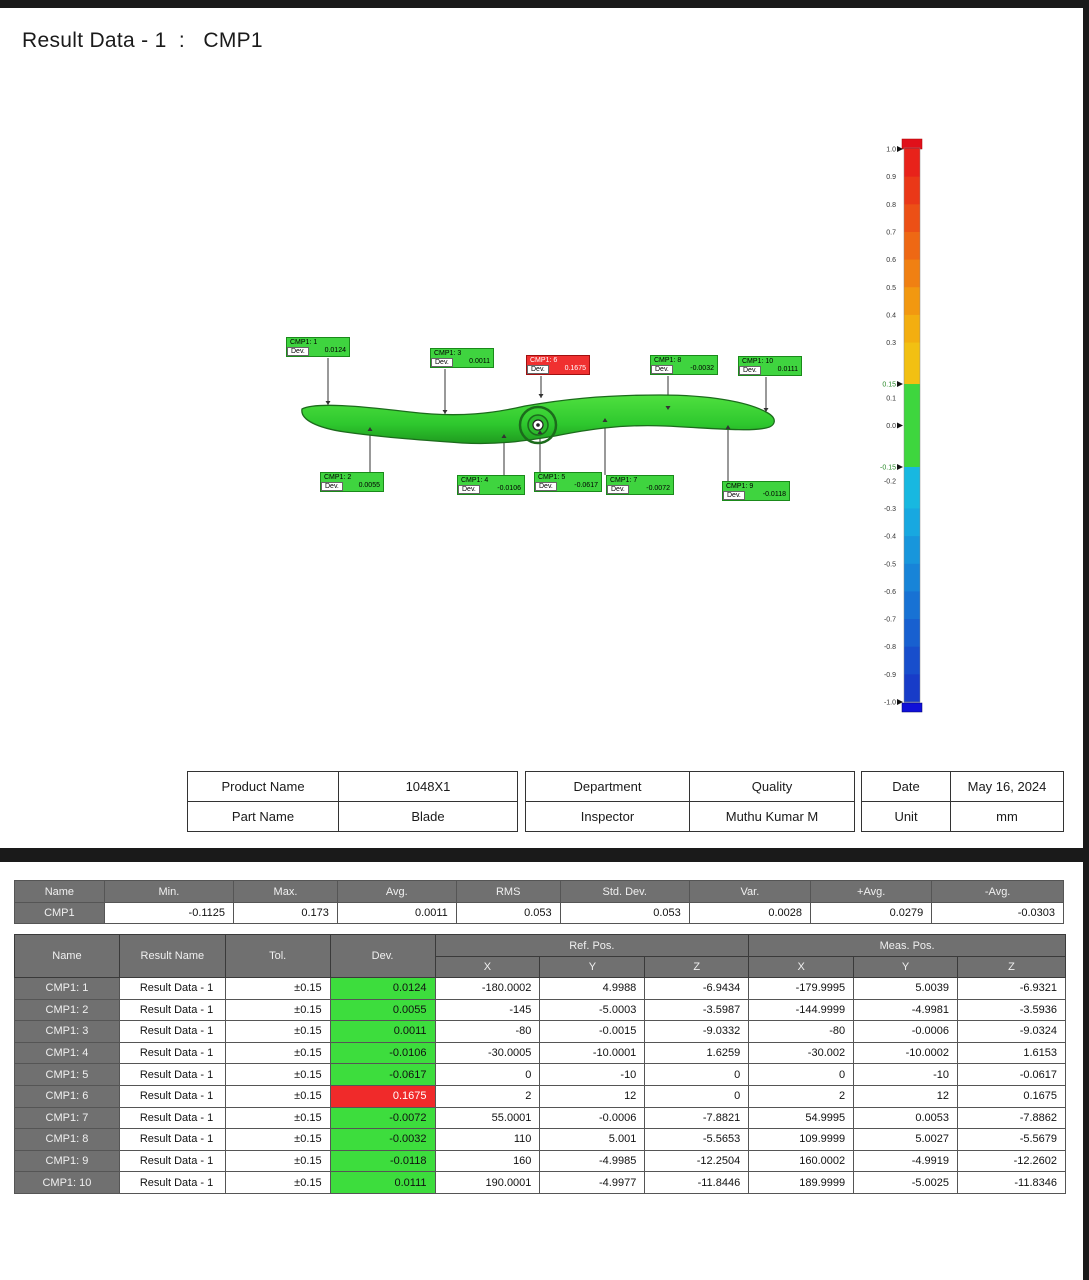 The width and height of the screenshot is (1089, 1280). What do you see at coordinates (487, 1010) in the screenshot?
I see `ref-x-cell: -145` at bounding box center [487, 1010].